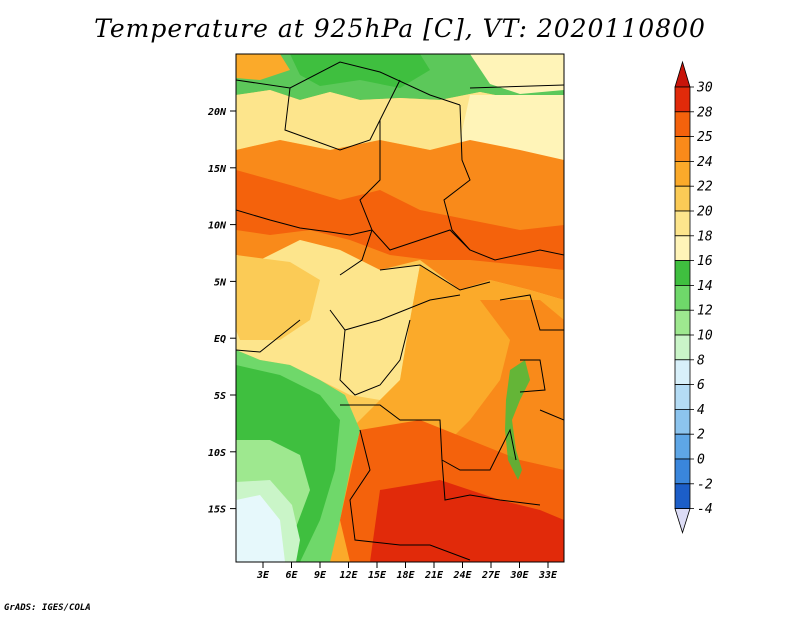 This screenshot has height=618, width=800. I want to click on colorbar-level-label: 12, so click(705, 311).